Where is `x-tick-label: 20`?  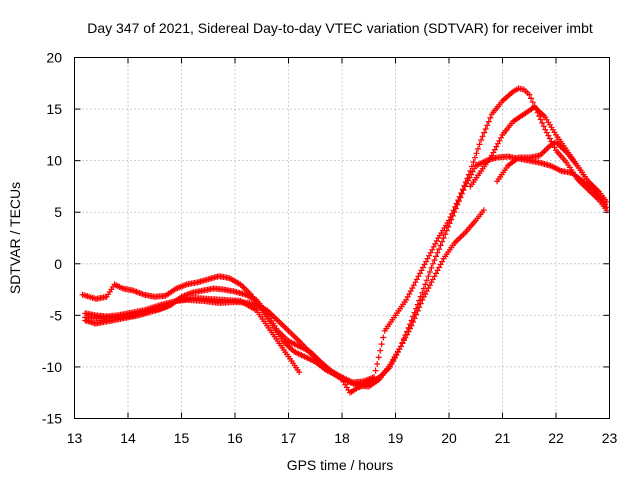
x-tick-label: 20 is located at coordinates (449, 438).